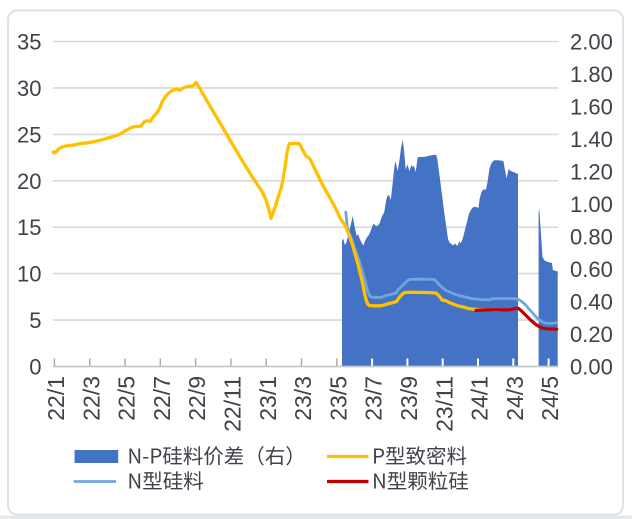 This screenshot has height=519, width=632. I want to click on svg-text: 1.80, so click(591, 74).